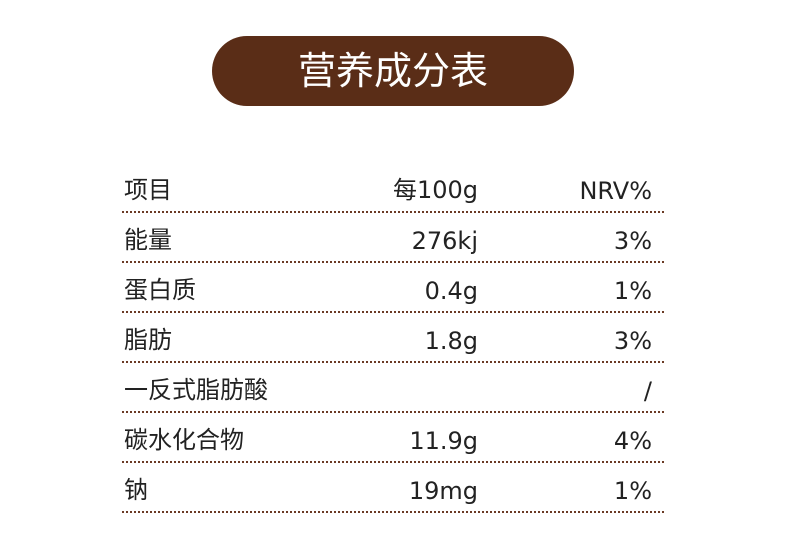 This screenshot has height=558, width=791. Describe the element at coordinates (184, 440) in the screenshot. I see `cell: 碳水化合物` at that location.